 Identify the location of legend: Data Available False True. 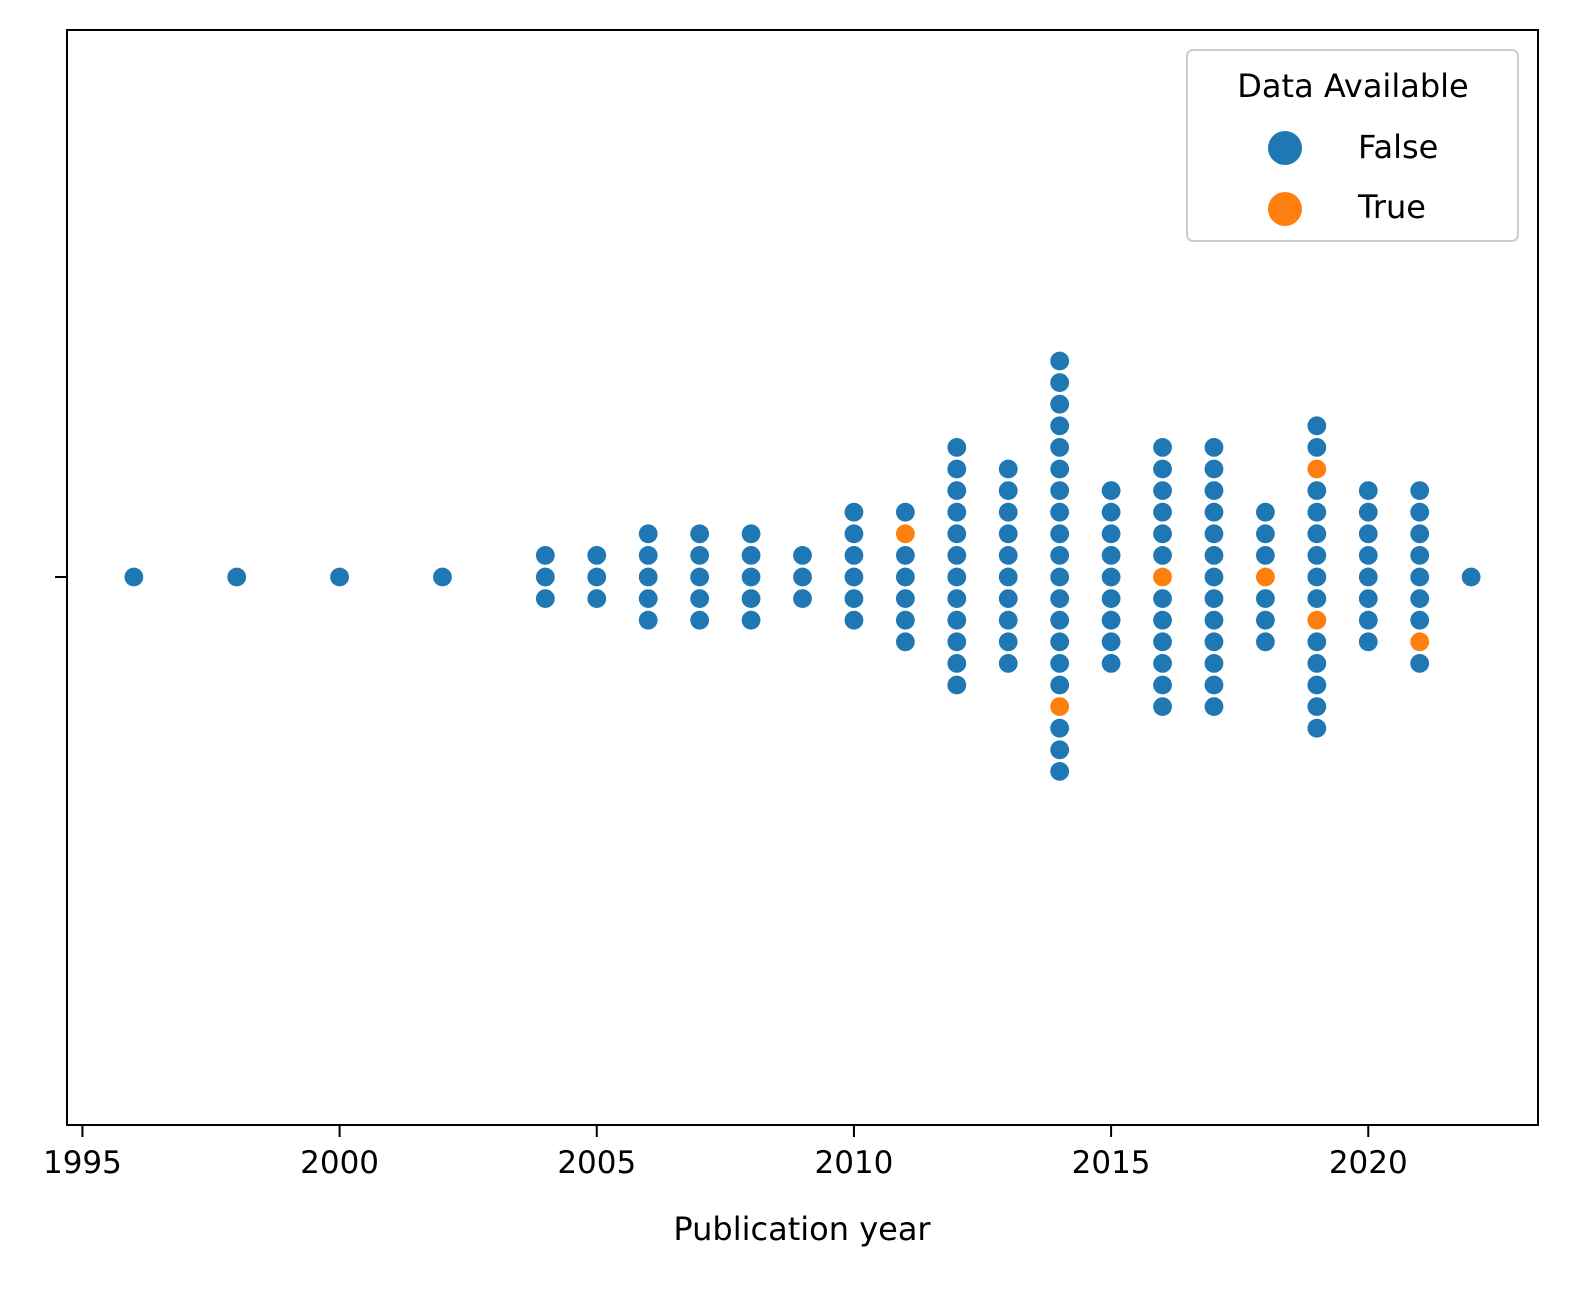
(1352, 145).